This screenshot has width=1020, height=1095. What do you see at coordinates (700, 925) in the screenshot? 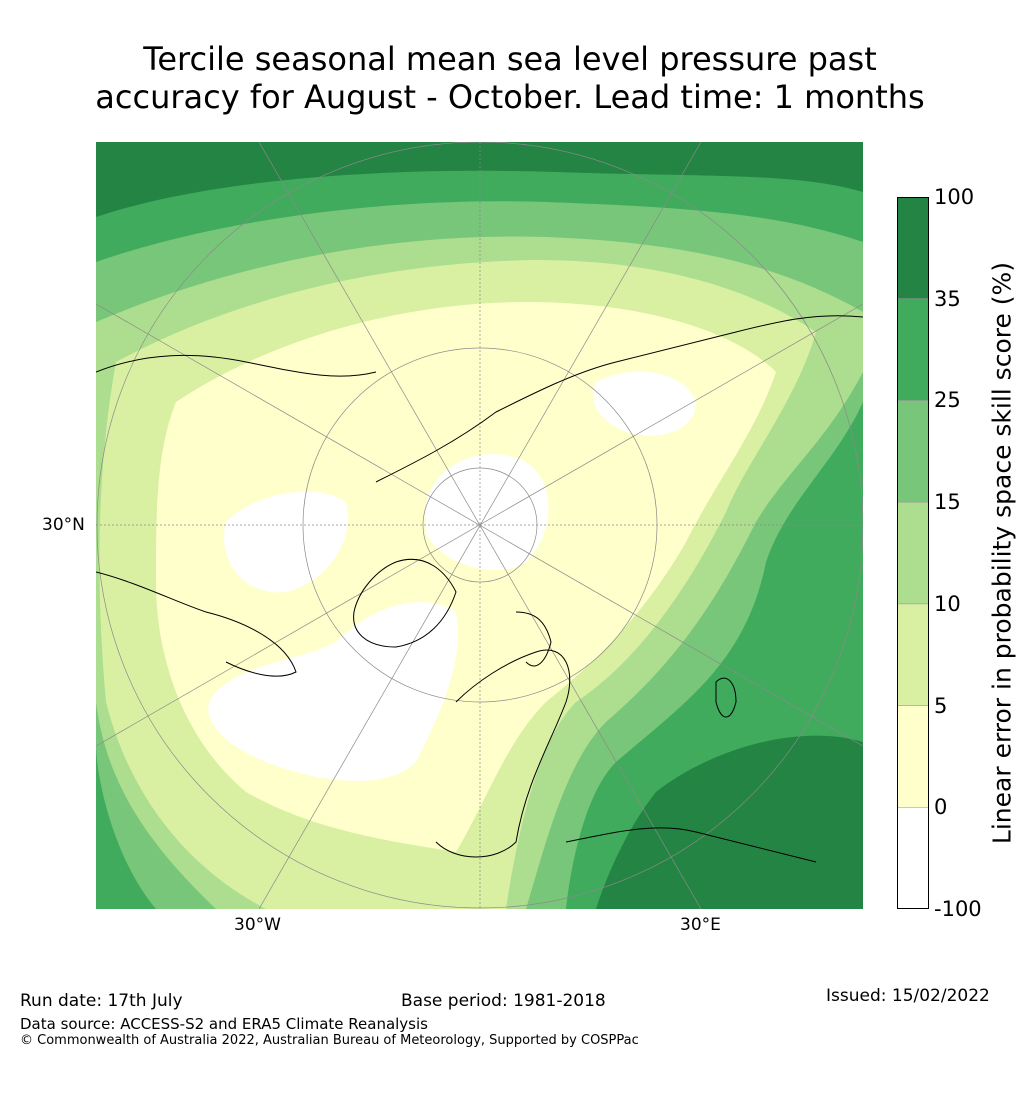
I see `lon-label-30e: 30°E` at bounding box center [700, 925].